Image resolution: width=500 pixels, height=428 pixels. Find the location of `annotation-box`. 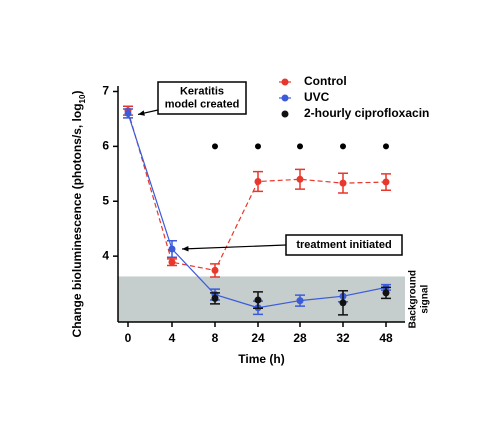

annotation-box is located at coordinates (202, 98).